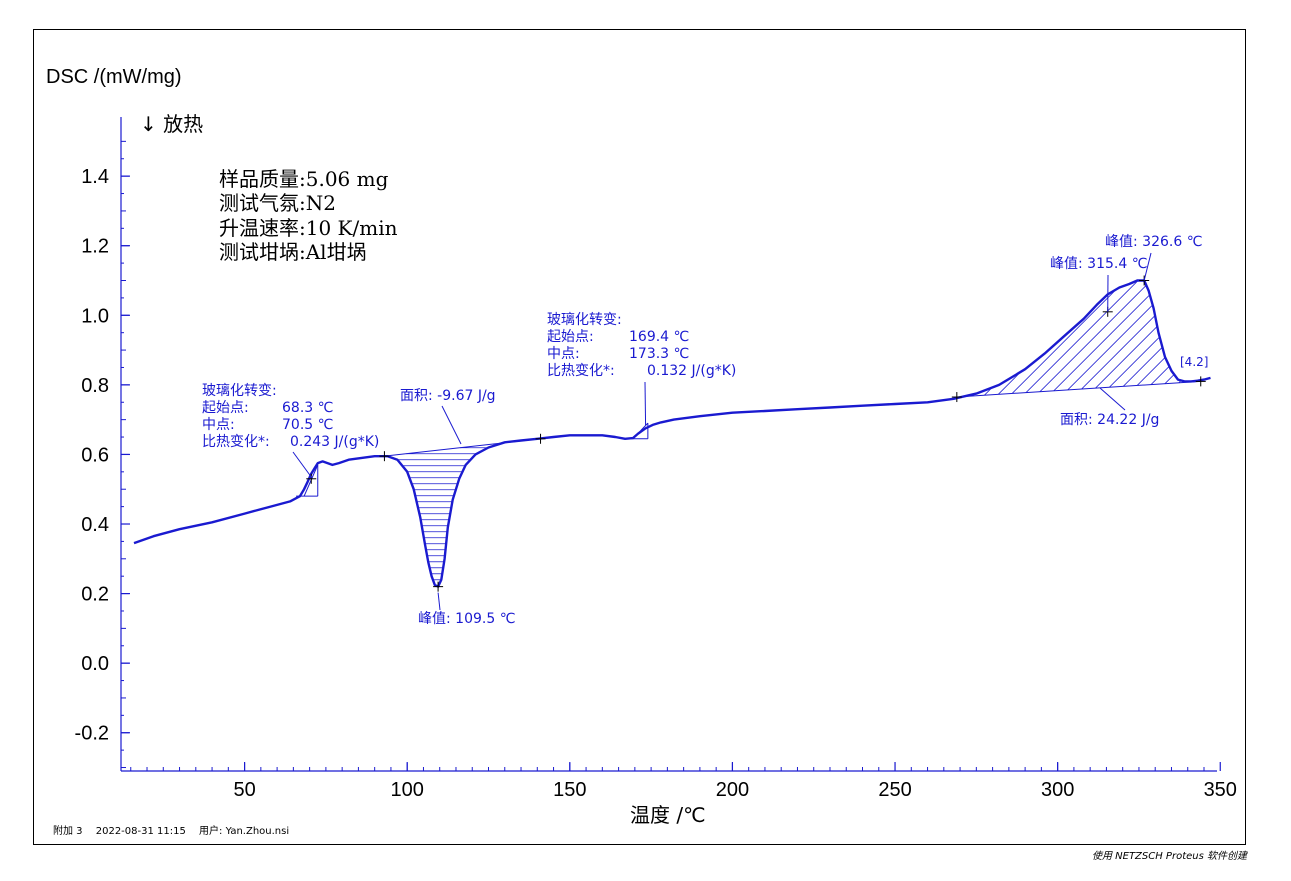  Describe the element at coordinates (114, 77) in the screenshot. I see `y-axis-label: DSC /(mW/mg)` at that location.